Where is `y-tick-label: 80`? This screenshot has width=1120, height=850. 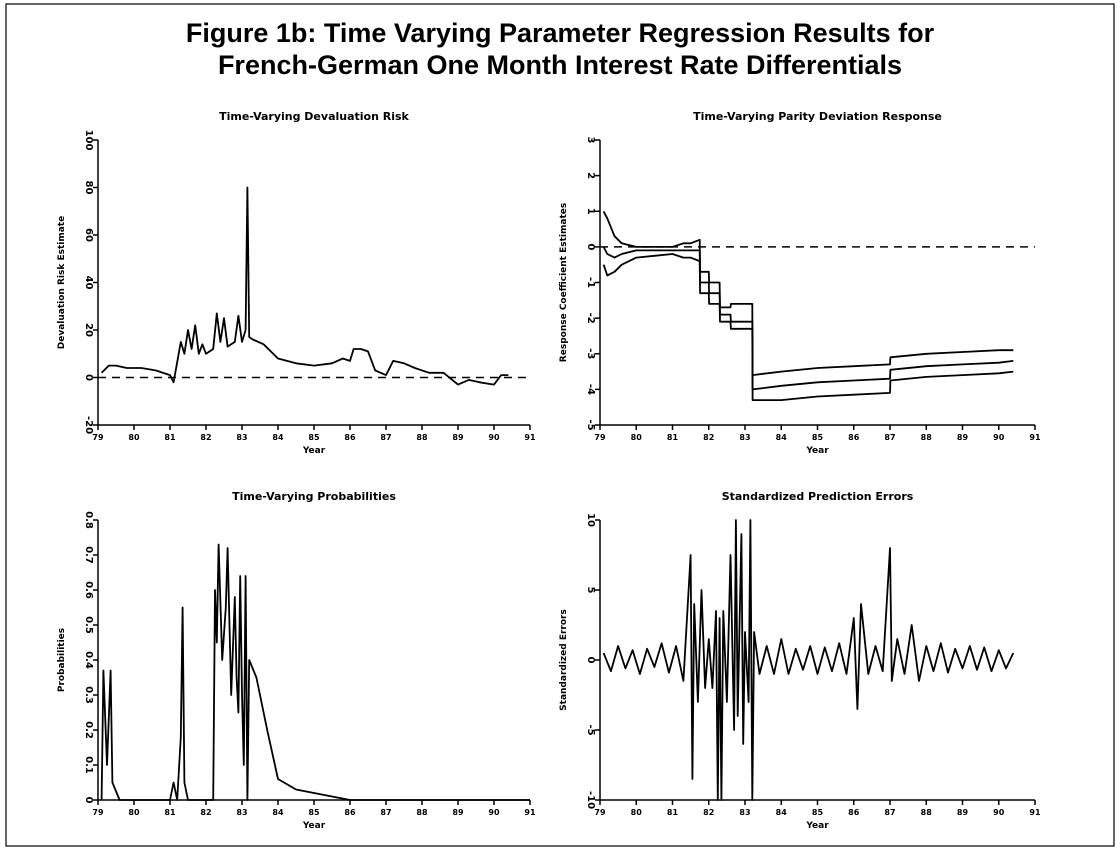
y-tick-label: 80 is located at coordinates (88, 188).